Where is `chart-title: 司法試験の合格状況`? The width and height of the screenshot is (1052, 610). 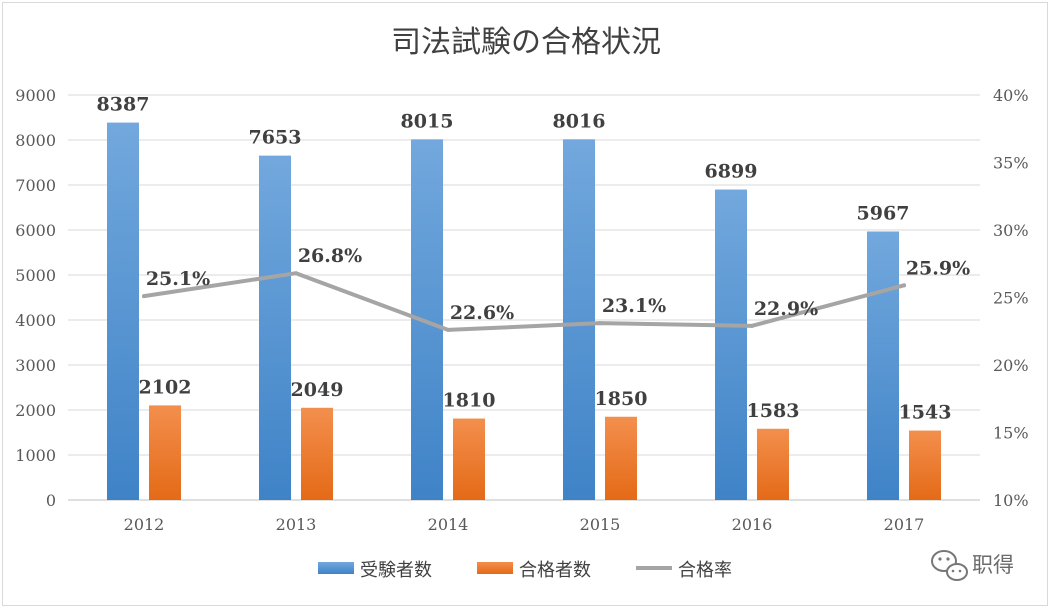
chart-title: 司法試験の合格状況 is located at coordinates (526, 42).